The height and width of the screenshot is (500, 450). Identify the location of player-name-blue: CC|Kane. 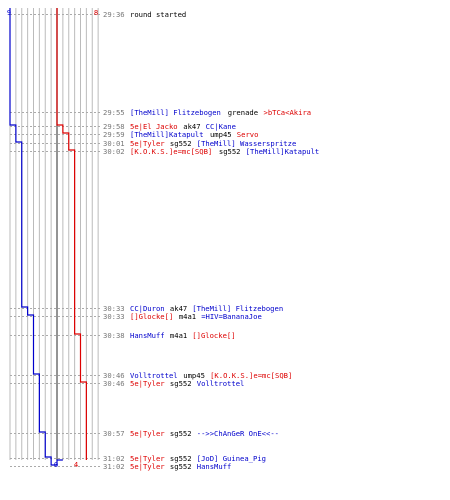
(221, 126).